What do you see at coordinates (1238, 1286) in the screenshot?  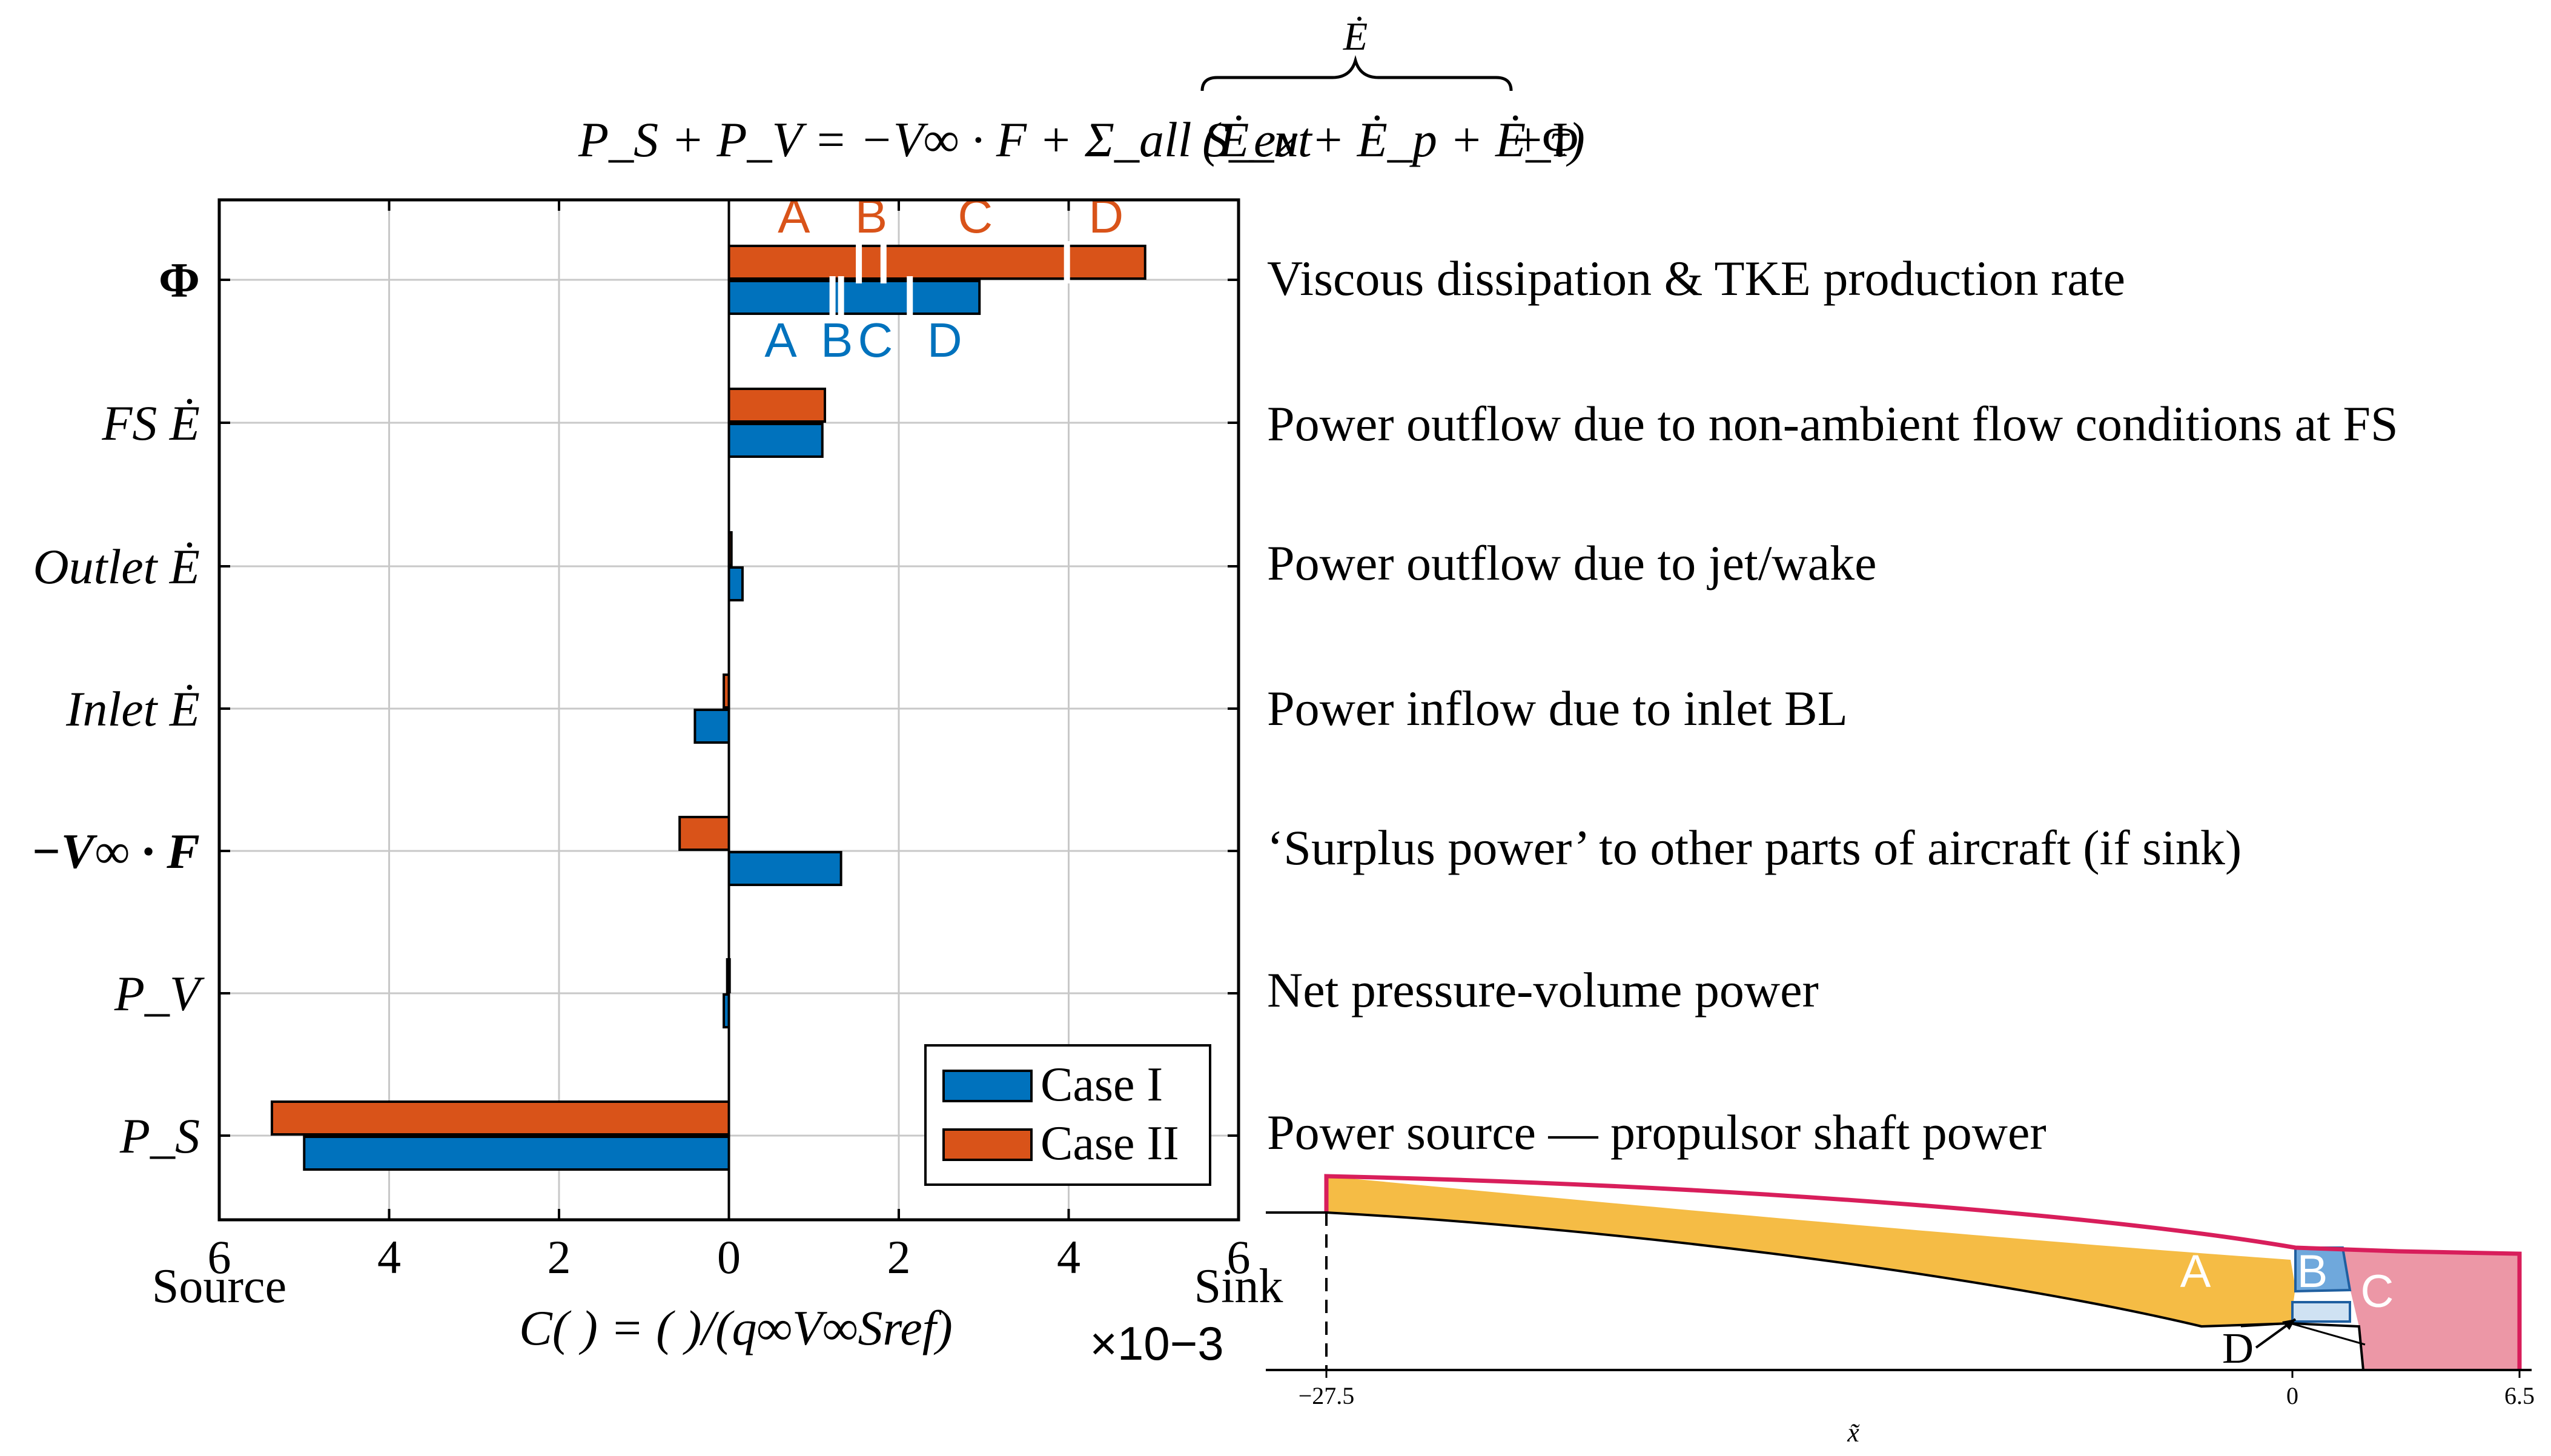 I see `x-axis-sink-label: Sink` at bounding box center [1238, 1286].